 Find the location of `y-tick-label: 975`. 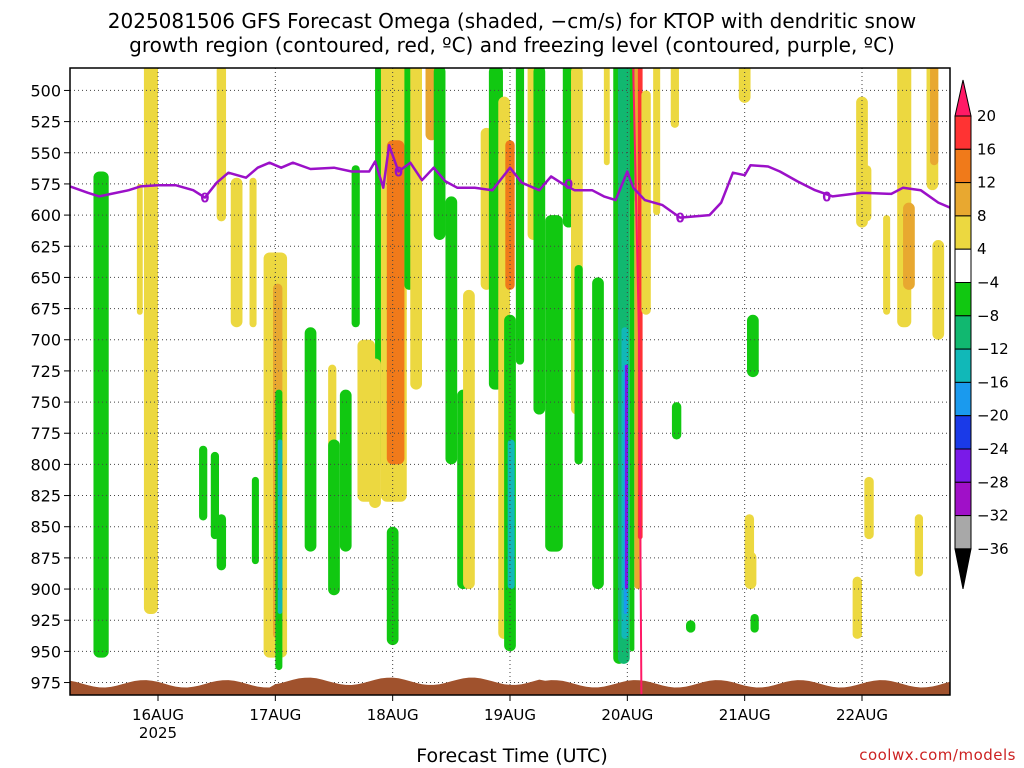

y-tick-label: 975 is located at coordinates (45, 683).